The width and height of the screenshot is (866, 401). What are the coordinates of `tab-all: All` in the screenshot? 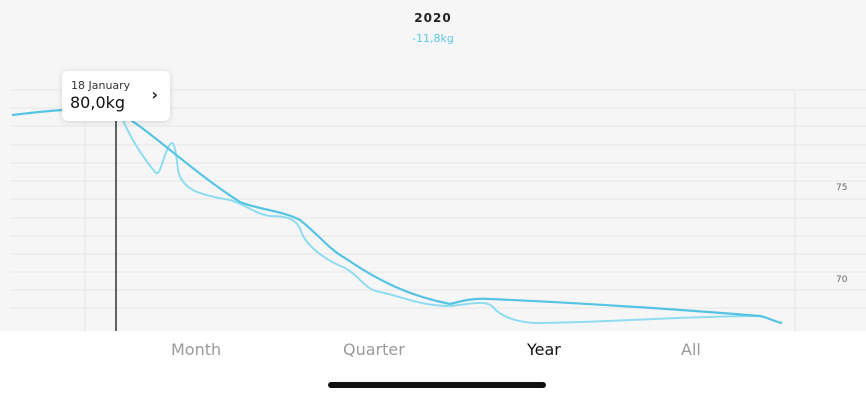 It's located at (691, 349).